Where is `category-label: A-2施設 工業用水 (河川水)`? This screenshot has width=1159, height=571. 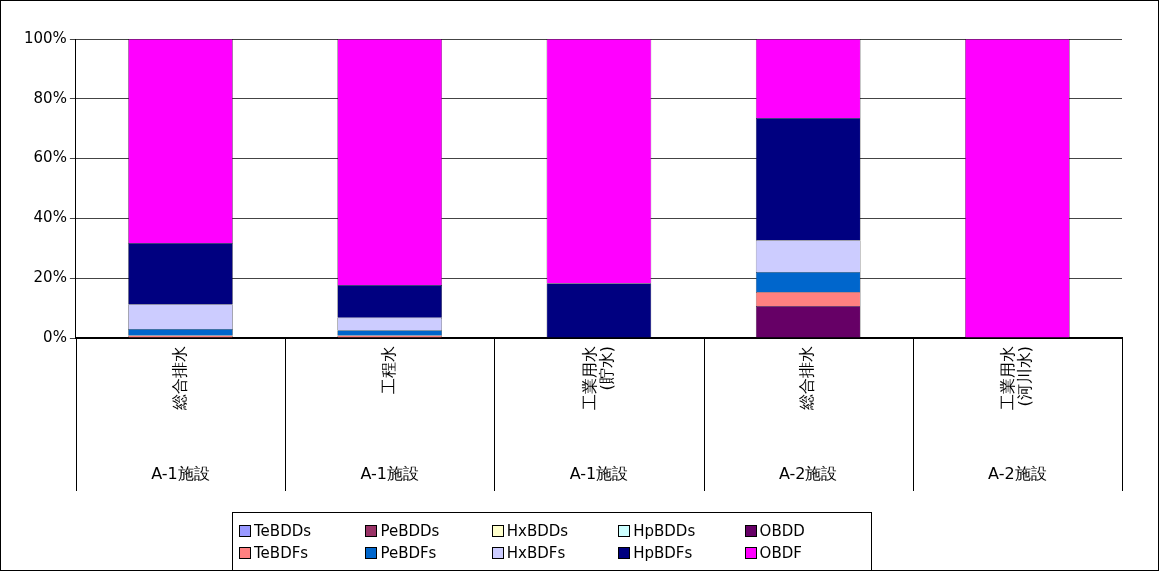 category-label: A-2施設 工業用水 (河川水) is located at coordinates (1017, 415).